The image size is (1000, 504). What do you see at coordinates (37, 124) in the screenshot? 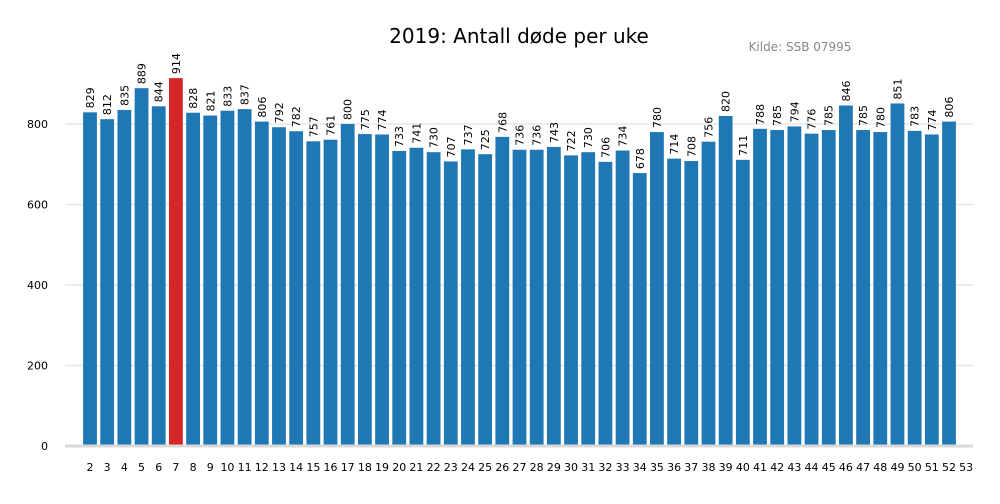
I see `y-tick-label: 800` at bounding box center [37, 124].